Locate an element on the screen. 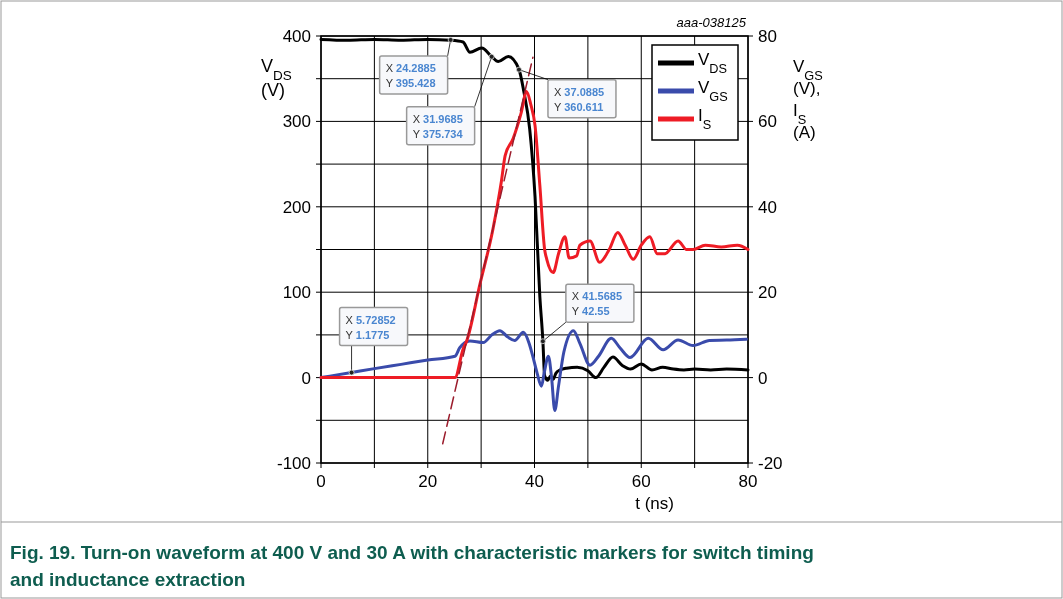 Image resolution: width=1063 pixels, height=599 pixels. legend-label: I$_{S}$ is located at coordinates (705, 119).